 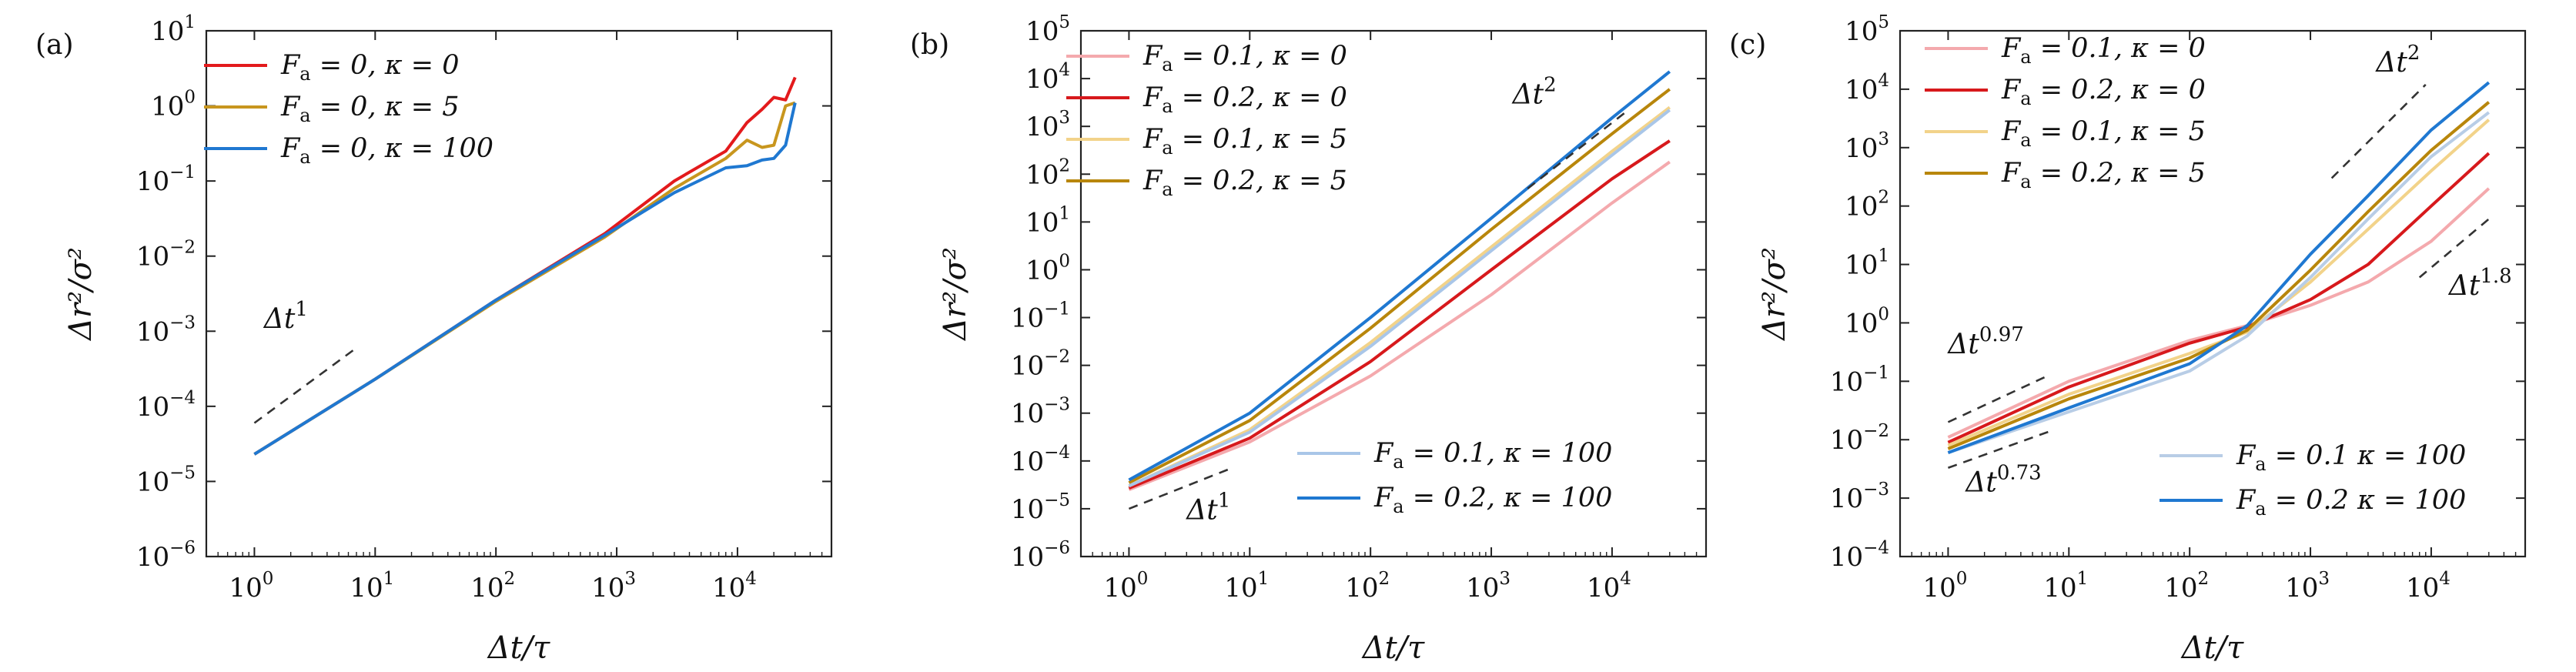 What do you see at coordinates (2351, 457) in the screenshot?
I see `legend-label: Fa = 0.1 κ = 100` at bounding box center [2351, 457].